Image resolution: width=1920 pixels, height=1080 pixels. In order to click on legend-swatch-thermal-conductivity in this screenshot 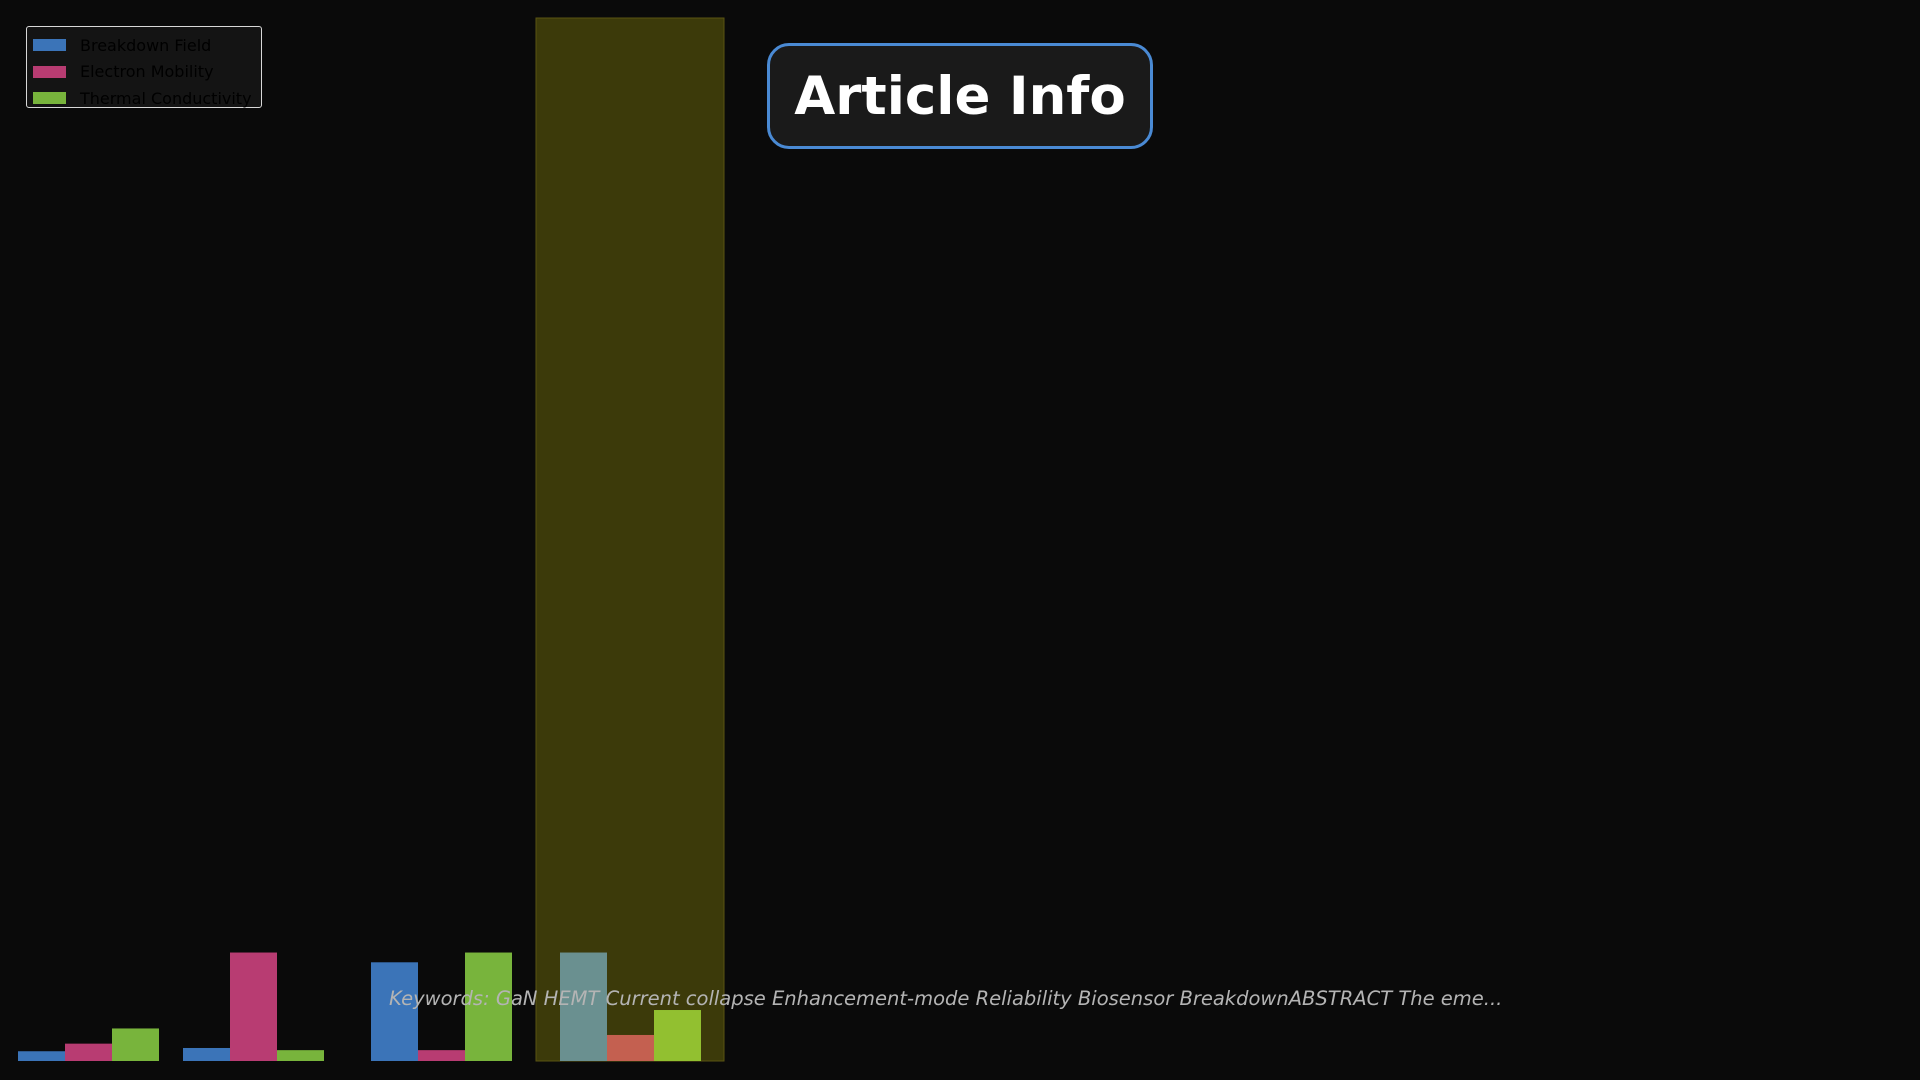, I will do `click(49, 98)`.